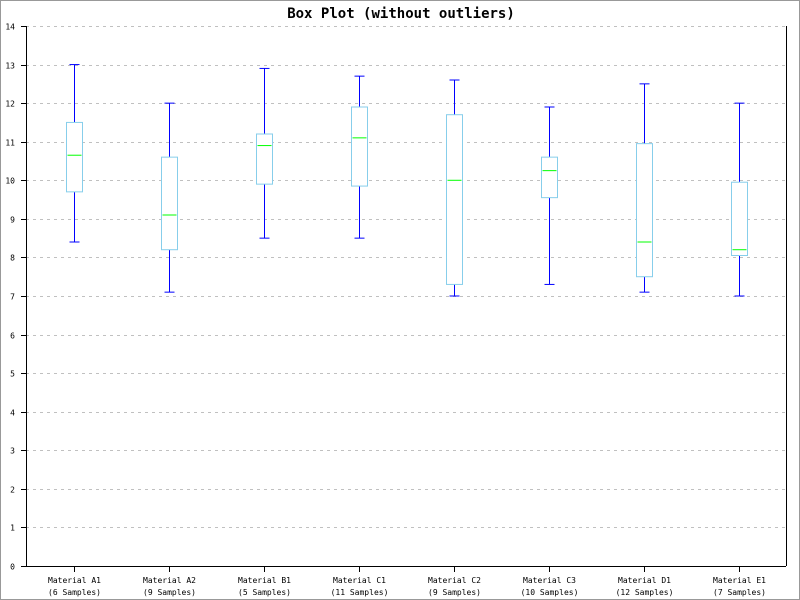 The image size is (800, 600). What do you see at coordinates (264, 580) in the screenshot?
I see `x-tick-label: Material B1` at bounding box center [264, 580].